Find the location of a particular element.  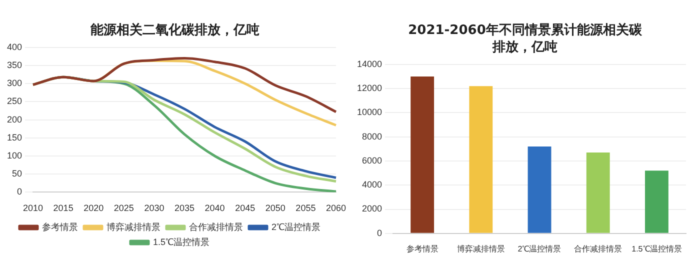

y-tick-label: 150 is located at coordinates (14, 137).